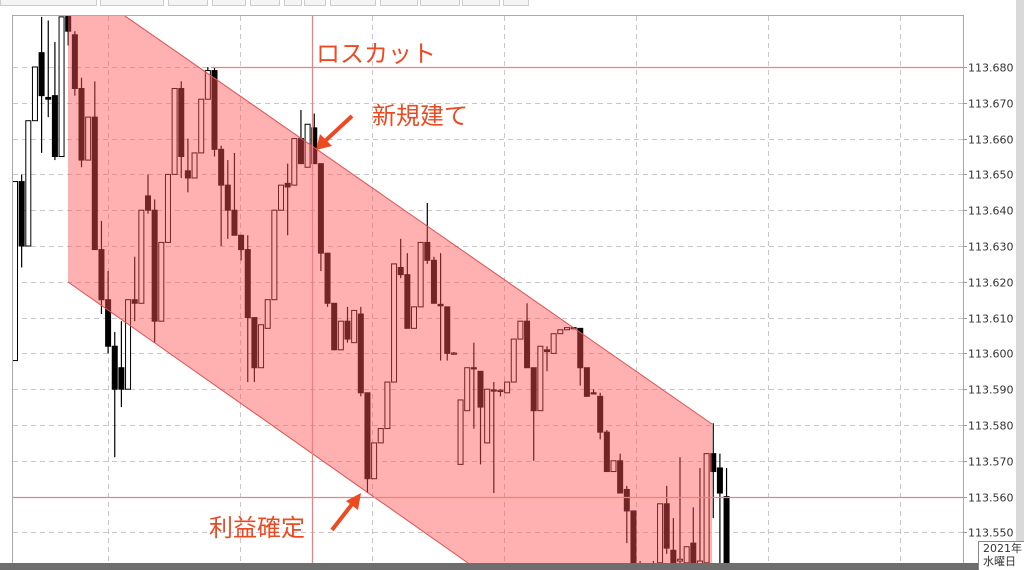  I want to click on entry-label: 新規建て, so click(420, 116).